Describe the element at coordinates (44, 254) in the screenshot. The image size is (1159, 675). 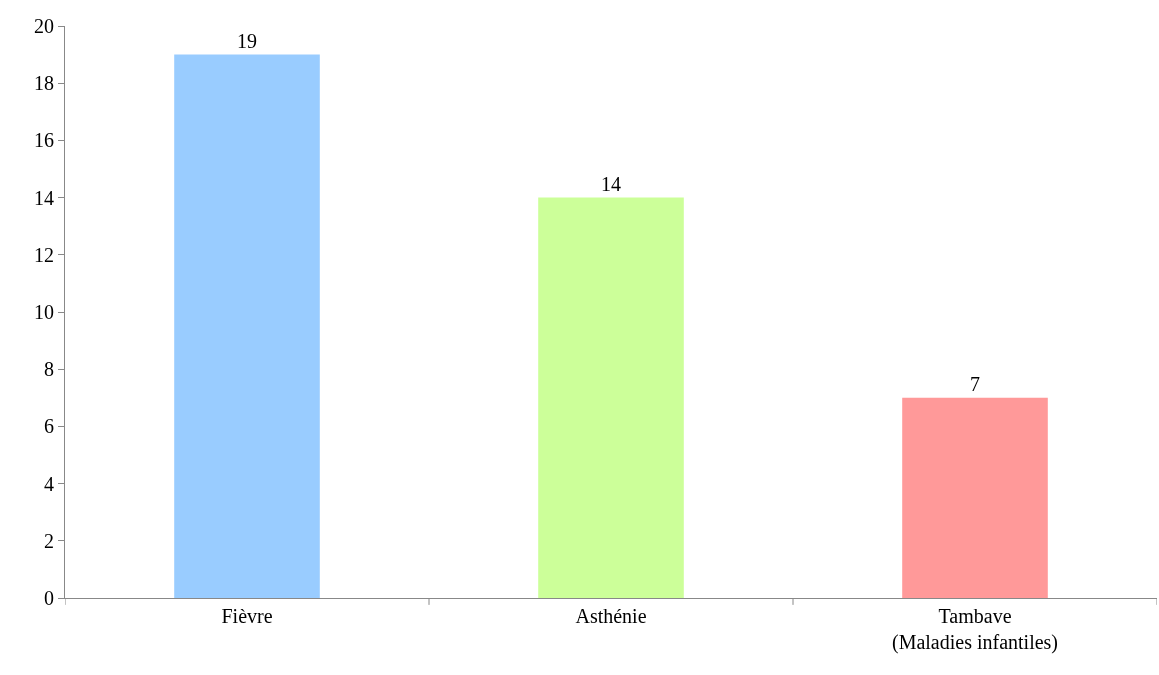
I see `y-tick-label: 12` at that location.